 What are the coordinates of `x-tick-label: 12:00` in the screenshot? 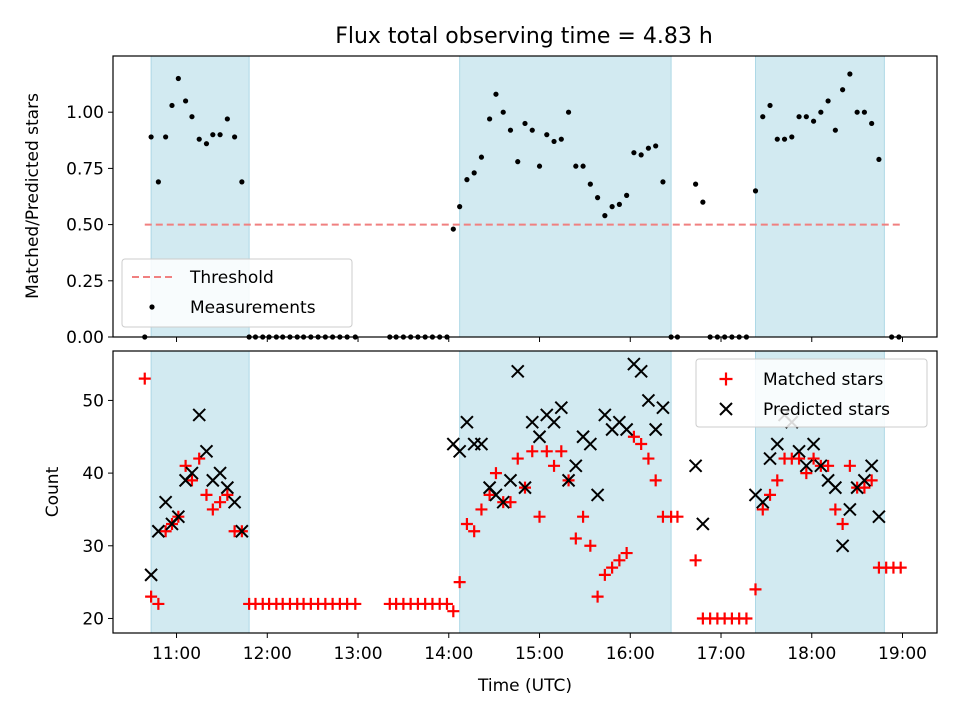 It's located at (267, 654).